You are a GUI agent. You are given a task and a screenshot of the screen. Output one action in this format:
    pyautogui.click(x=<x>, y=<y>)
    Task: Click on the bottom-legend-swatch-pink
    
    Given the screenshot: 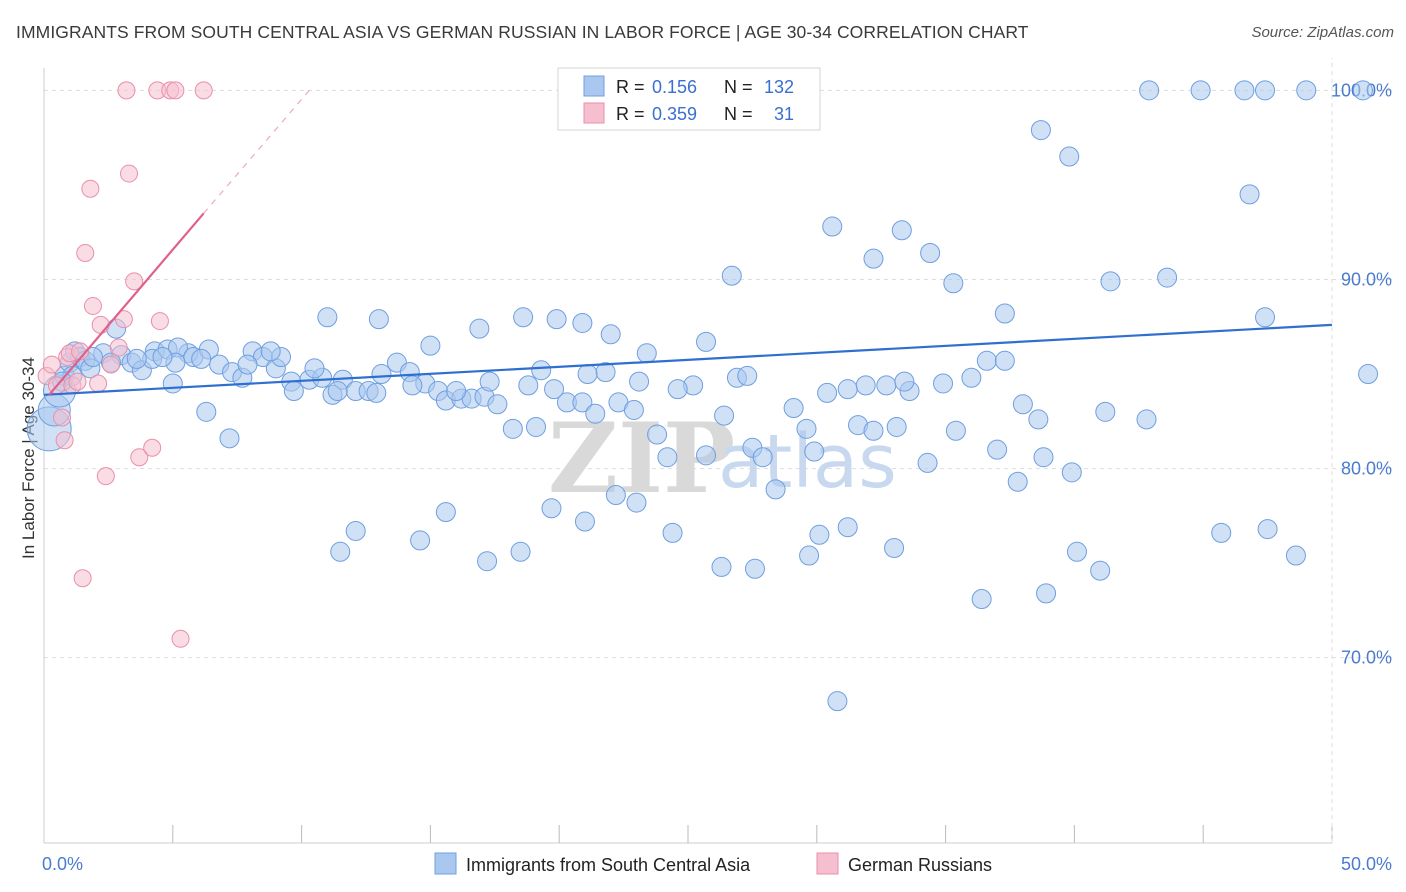 What is the action you would take?
    pyautogui.click(x=827, y=863)
    